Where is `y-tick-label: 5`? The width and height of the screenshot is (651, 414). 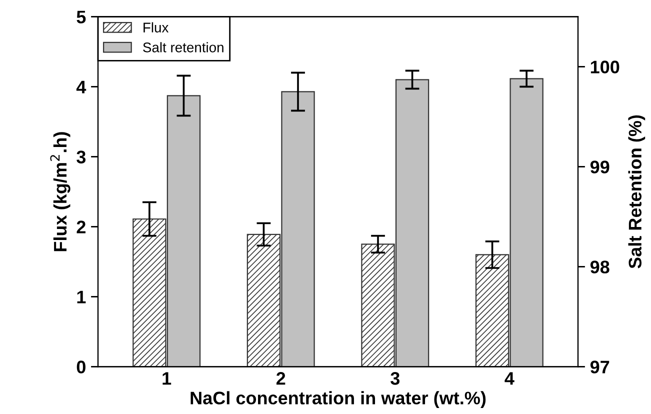
y-tick-label: 5 is located at coordinates (81, 17).